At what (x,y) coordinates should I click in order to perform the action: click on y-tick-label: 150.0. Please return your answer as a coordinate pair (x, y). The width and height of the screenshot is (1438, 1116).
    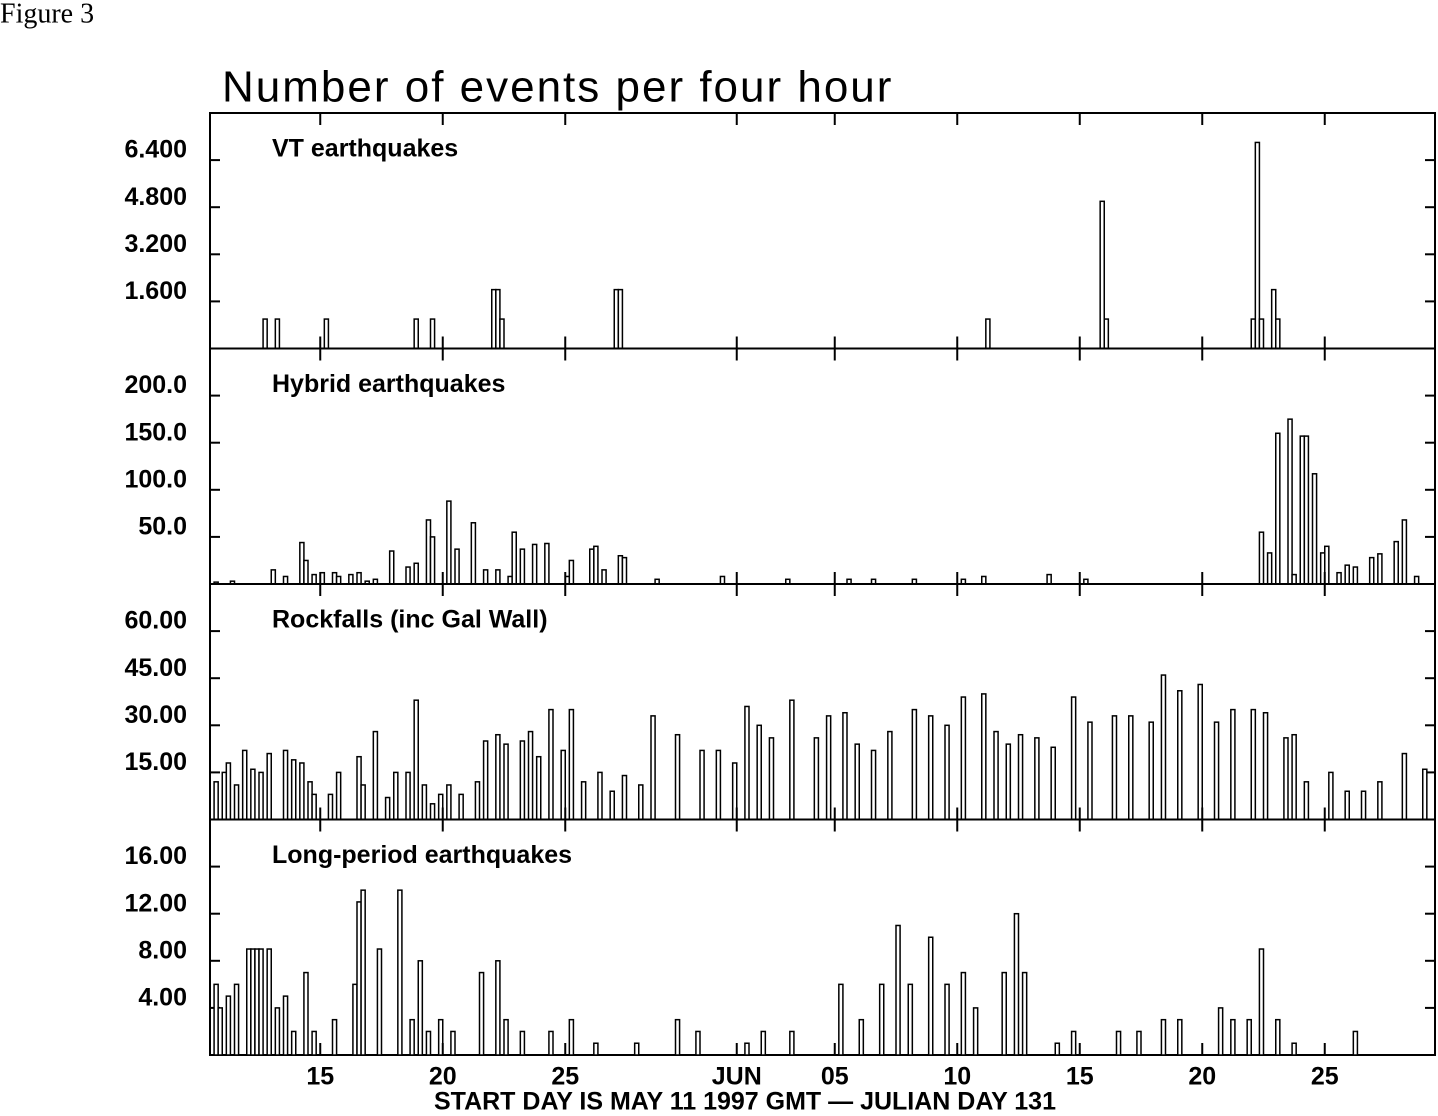
    Looking at the image, I should click on (155, 432).